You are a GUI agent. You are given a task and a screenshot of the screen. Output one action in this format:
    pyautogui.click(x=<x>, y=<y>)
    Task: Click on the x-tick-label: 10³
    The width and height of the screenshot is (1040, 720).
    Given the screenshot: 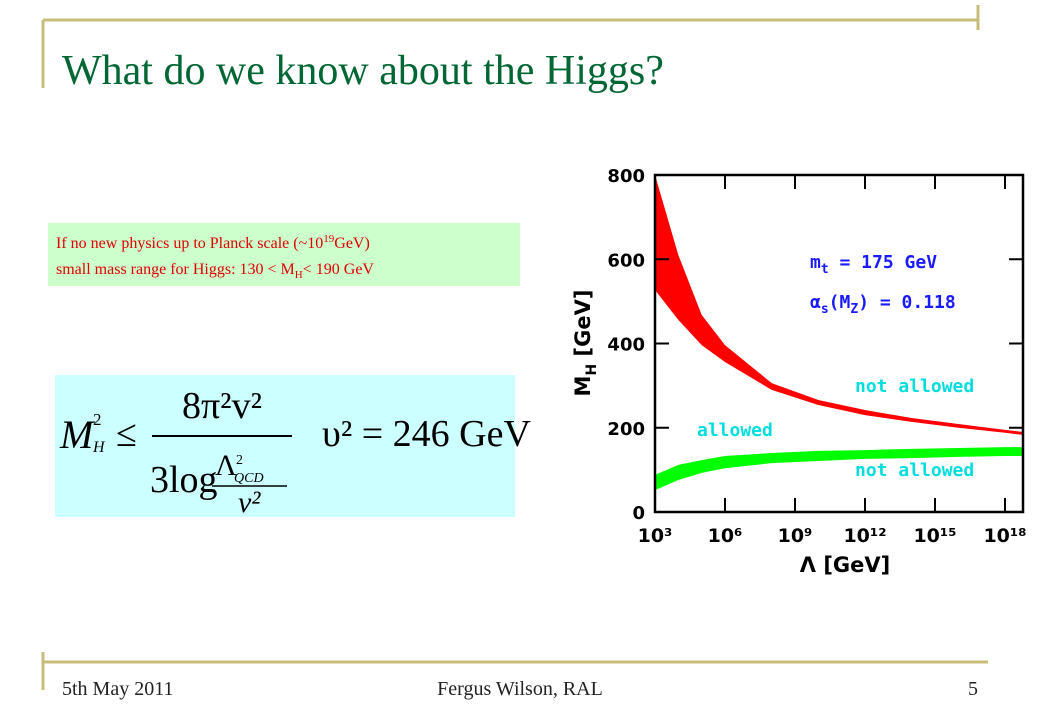 What is the action you would take?
    pyautogui.click(x=655, y=536)
    